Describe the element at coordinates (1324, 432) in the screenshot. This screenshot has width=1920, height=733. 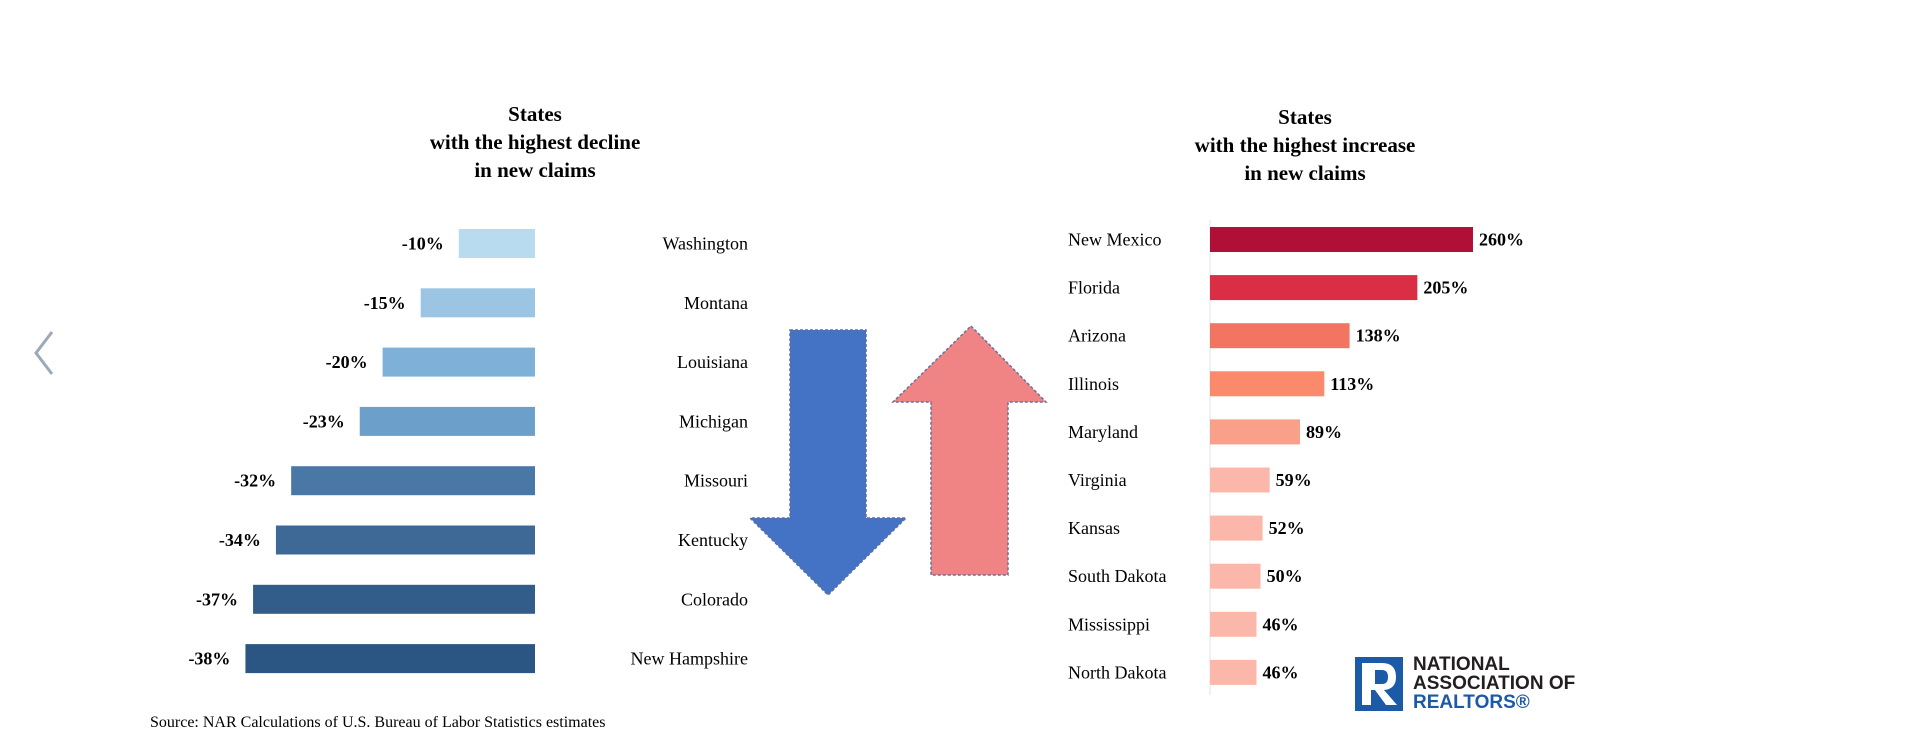
I see `increase-value-label: 89%` at that location.